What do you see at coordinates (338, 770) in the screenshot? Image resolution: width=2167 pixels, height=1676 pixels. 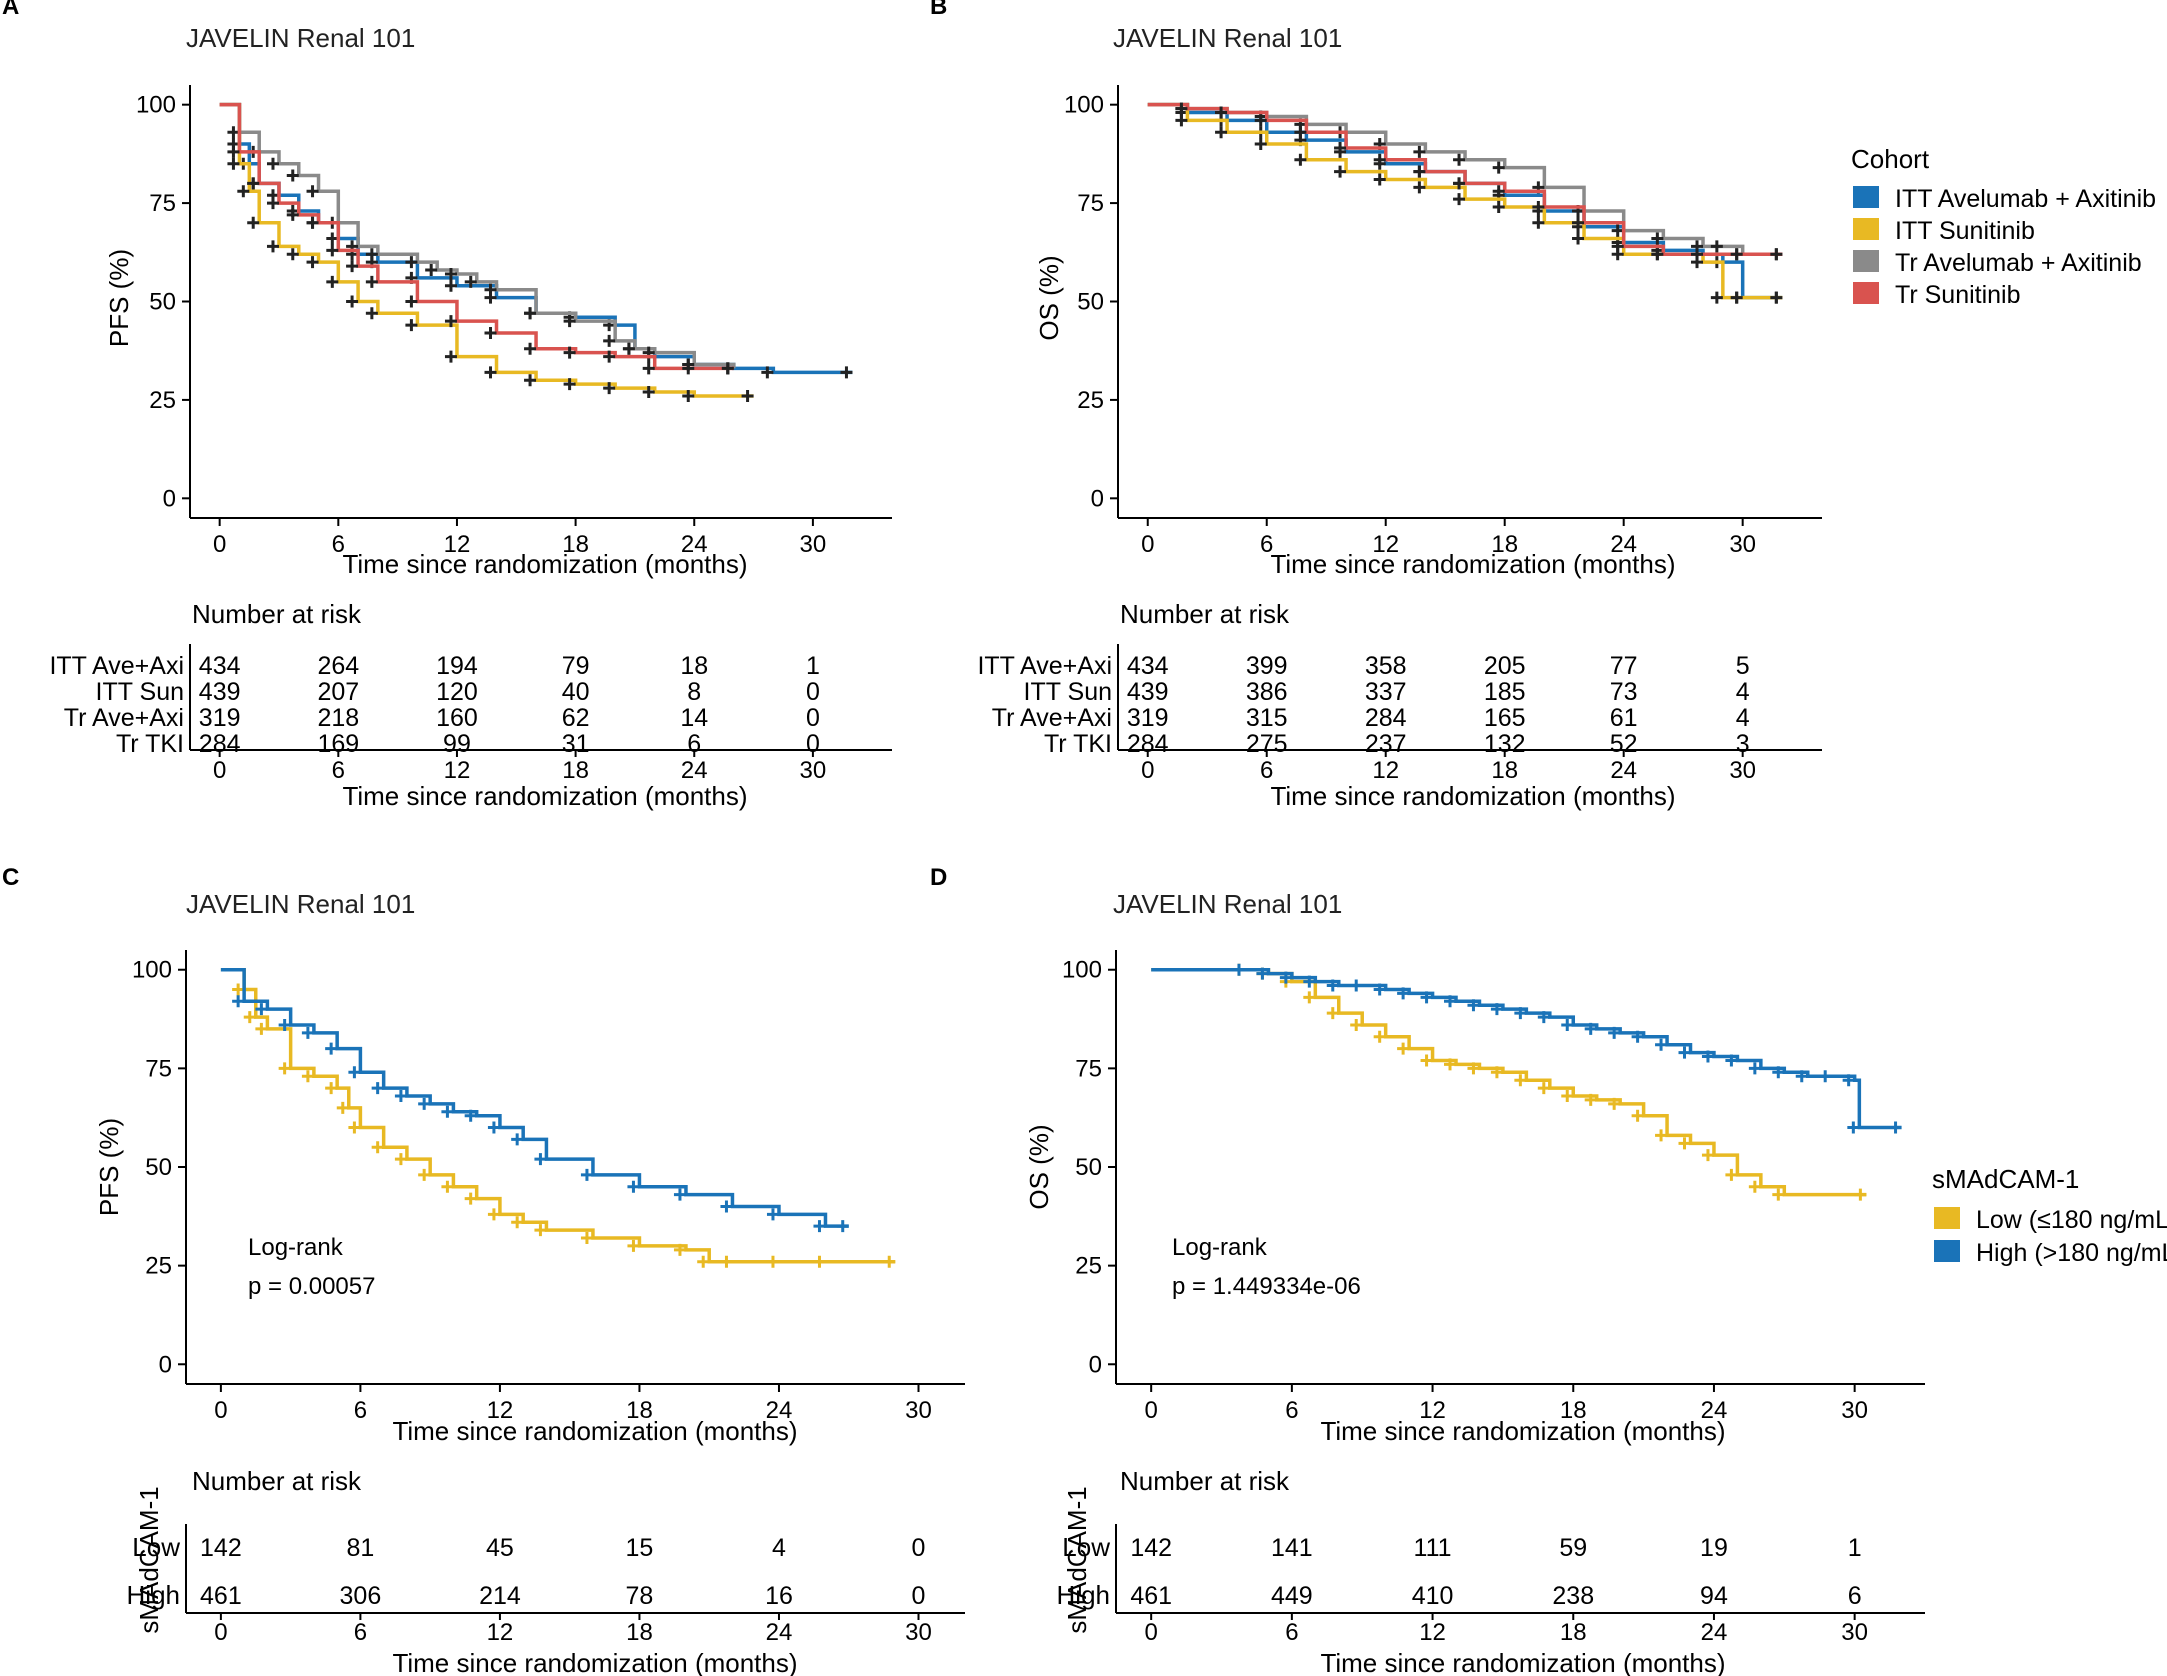 I see `risk-x-tick-label: 6` at bounding box center [338, 770].